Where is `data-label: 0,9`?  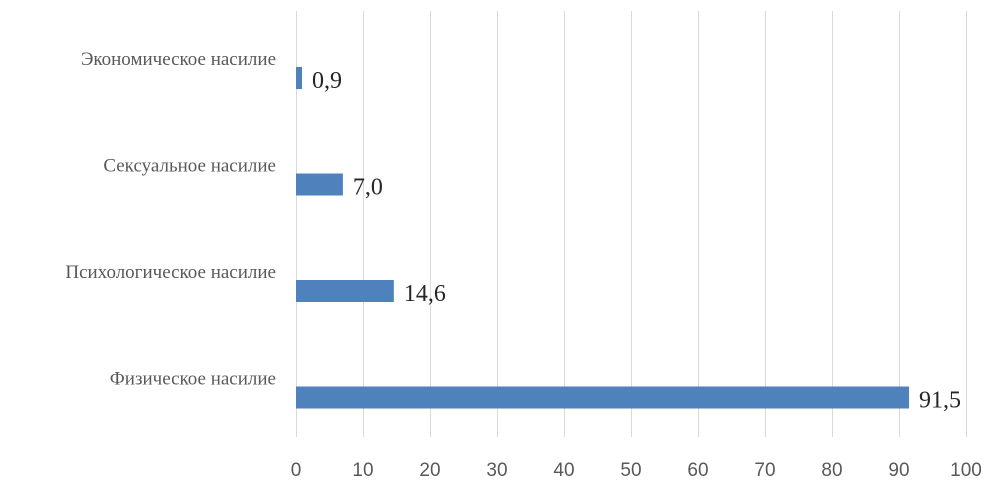 data-label: 0,9 is located at coordinates (327, 81).